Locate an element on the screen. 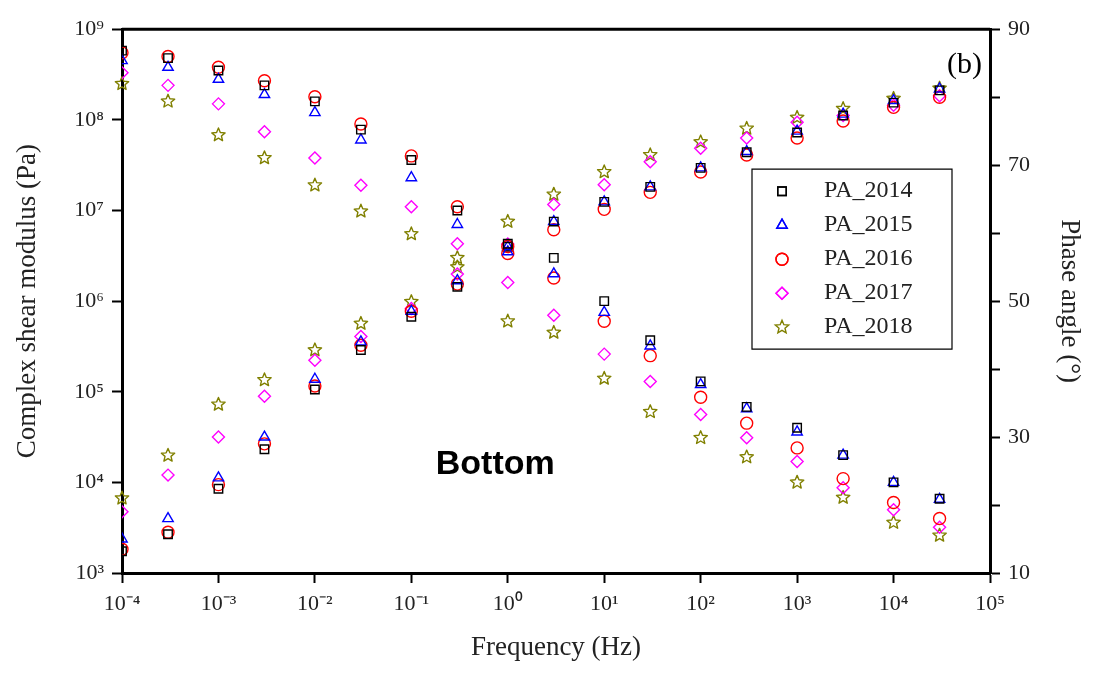 The image size is (1097, 676). y-axis-title: Complex shear modulus (Pa) is located at coordinates (26, 301).